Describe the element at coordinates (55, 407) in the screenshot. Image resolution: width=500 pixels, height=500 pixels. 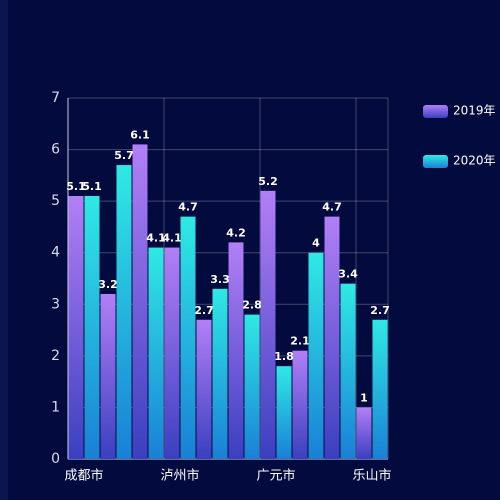
I see `y-tick-label: 1` at that location.